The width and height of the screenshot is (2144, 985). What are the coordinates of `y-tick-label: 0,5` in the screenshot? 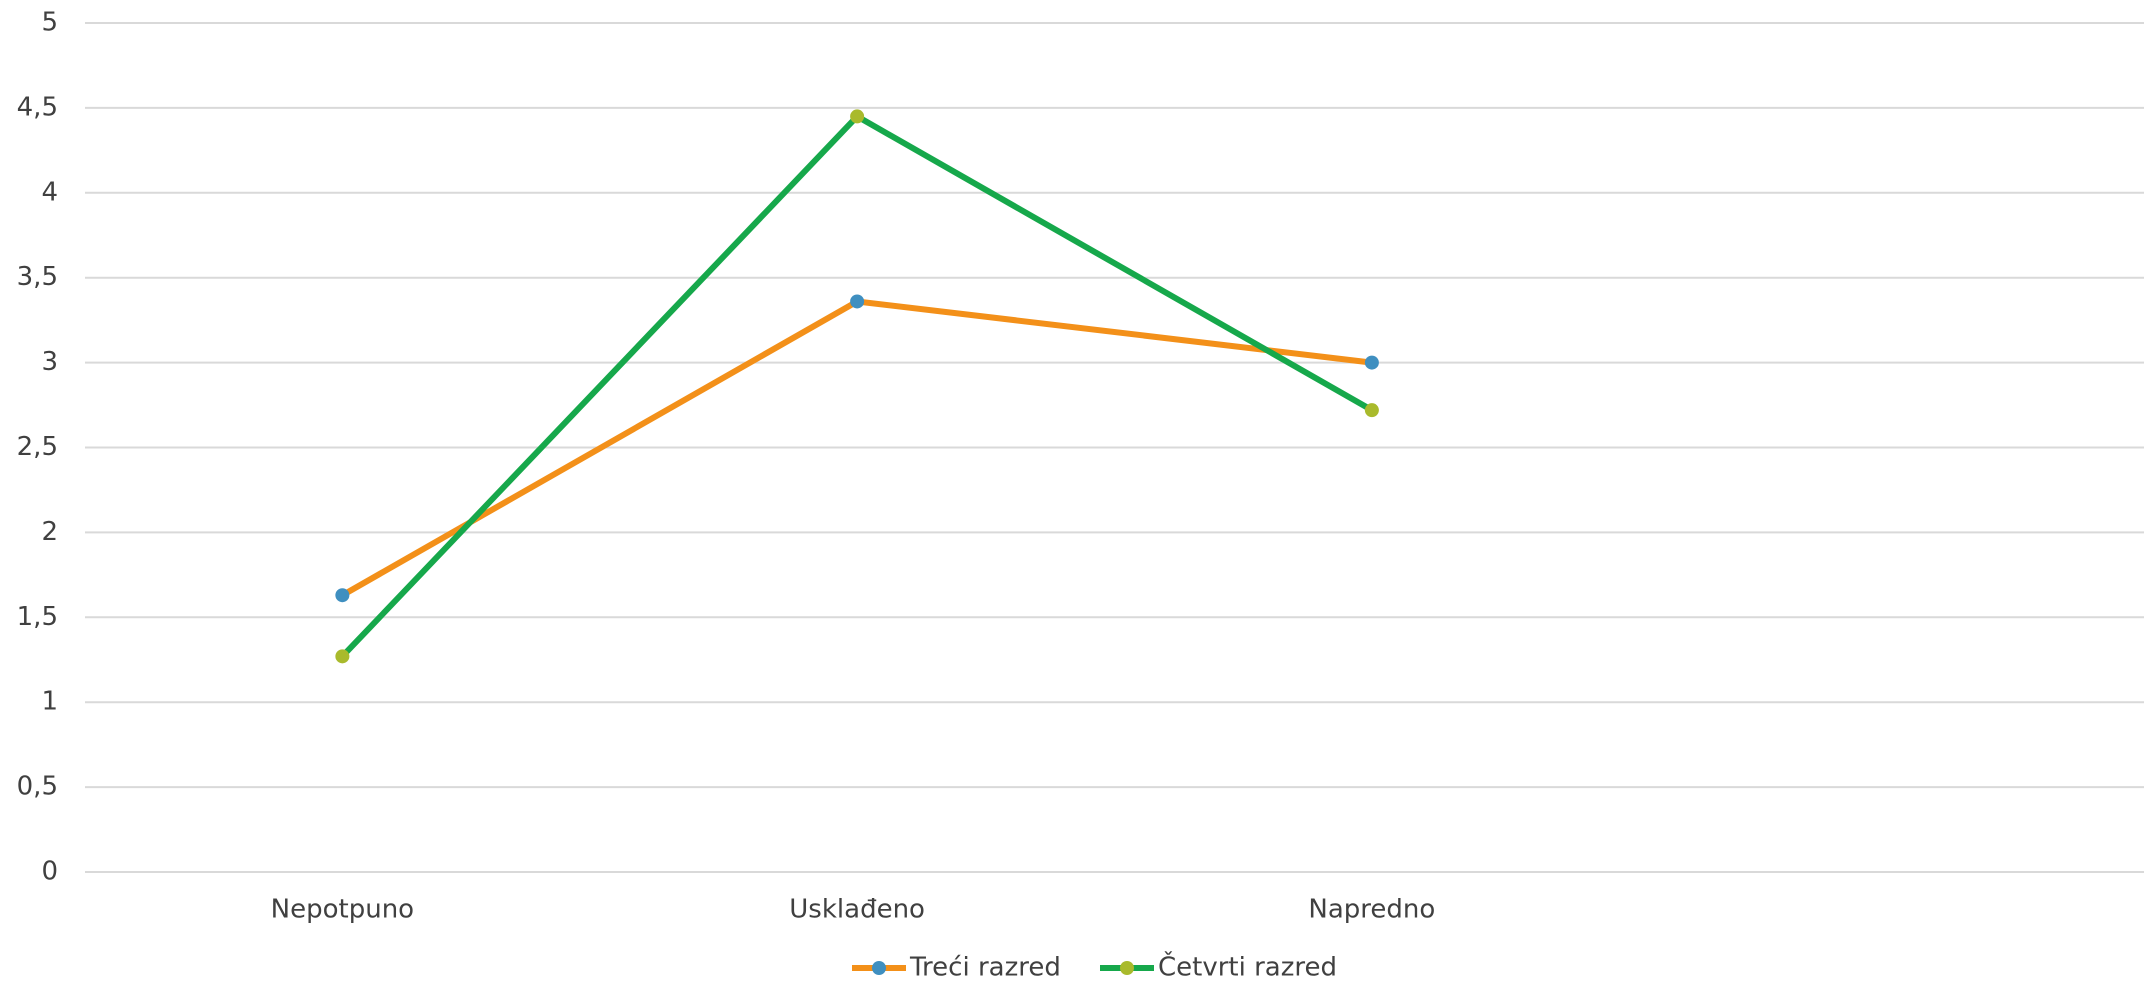 It's located at (37, 787).